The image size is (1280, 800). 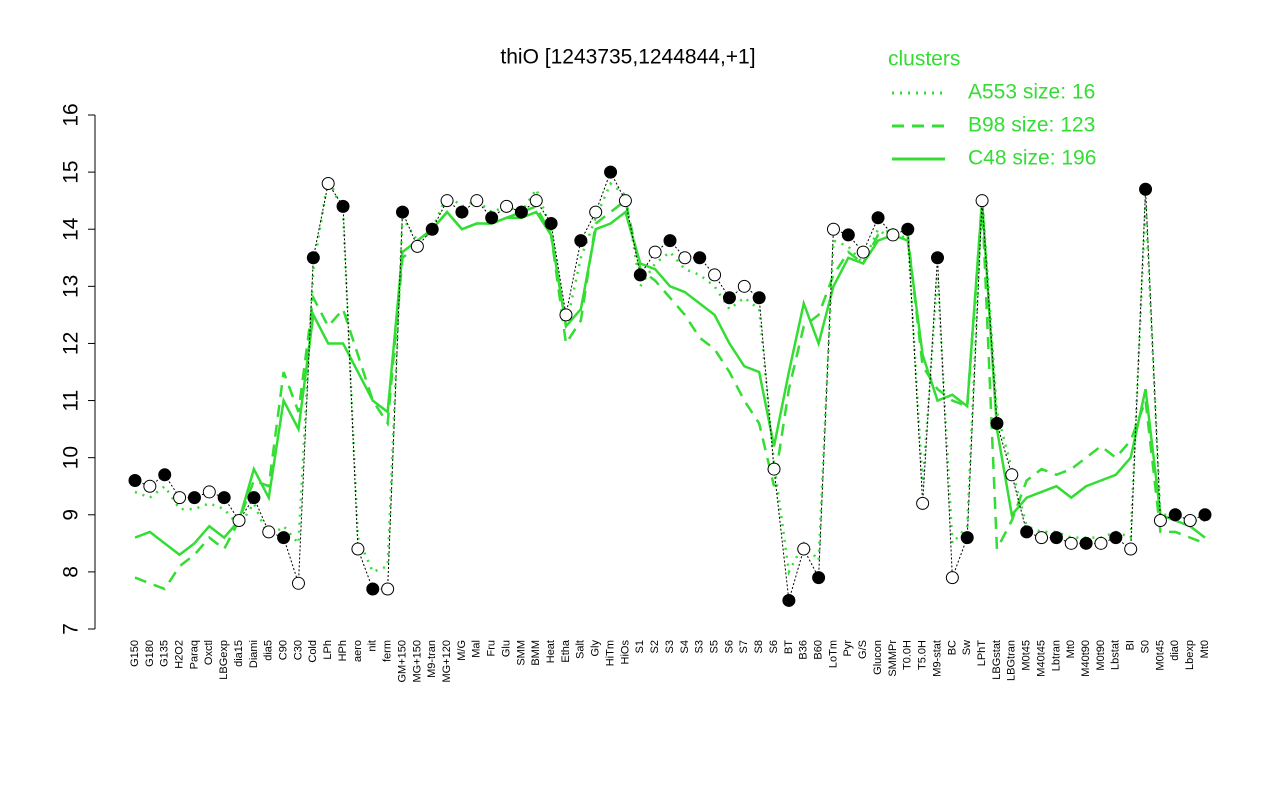 I want to click on y-tick-label: 15, so click(x=71, y=171).